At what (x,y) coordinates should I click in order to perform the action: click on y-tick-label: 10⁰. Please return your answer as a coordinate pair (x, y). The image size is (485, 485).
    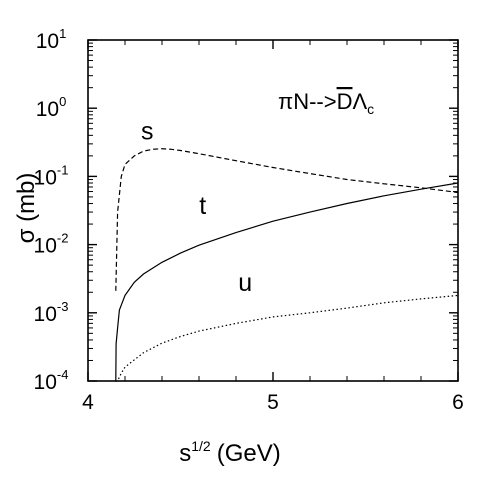
    Looking at the image, I should click on (51, 107).